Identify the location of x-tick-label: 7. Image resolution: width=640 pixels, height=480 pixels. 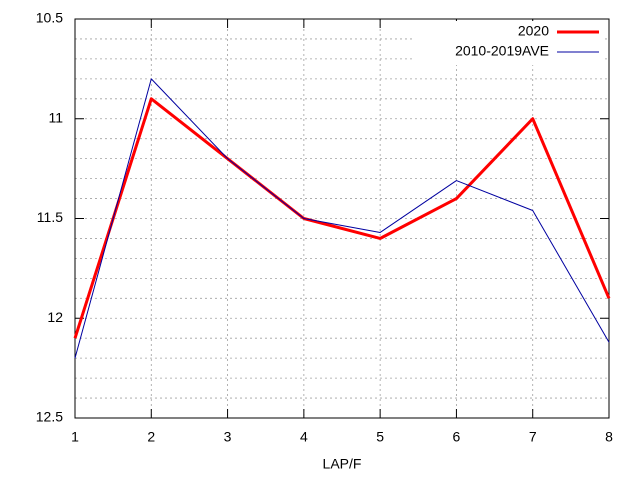
(533, 437).